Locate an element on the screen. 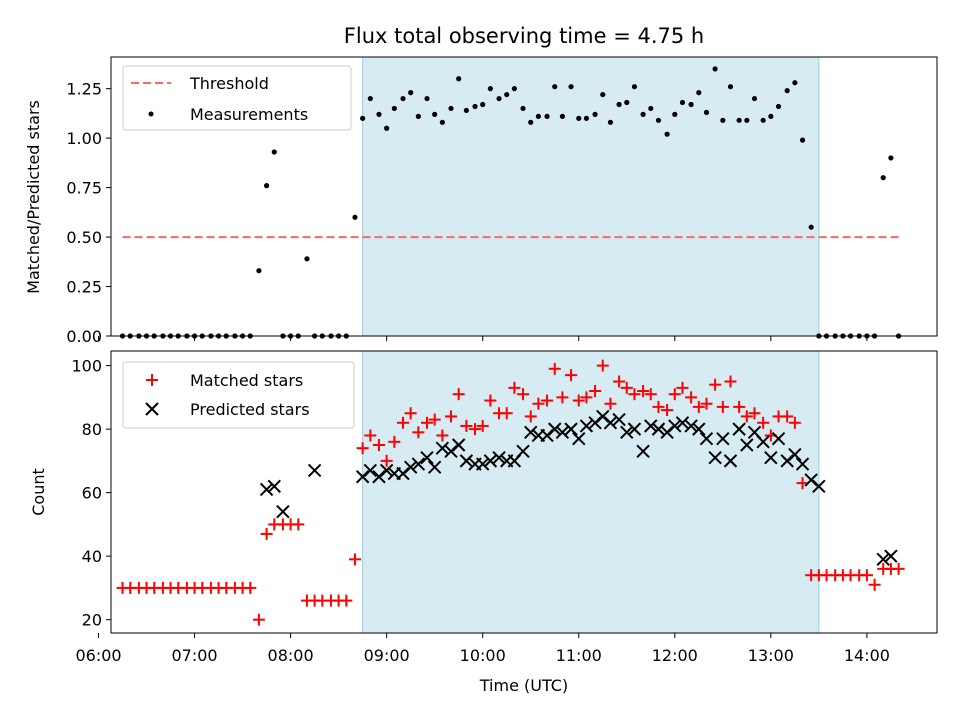 The width and height of the screenshot is (960, 720). bottom-legend: Matched stars Predicted stars is located at coordinates (238, 395).